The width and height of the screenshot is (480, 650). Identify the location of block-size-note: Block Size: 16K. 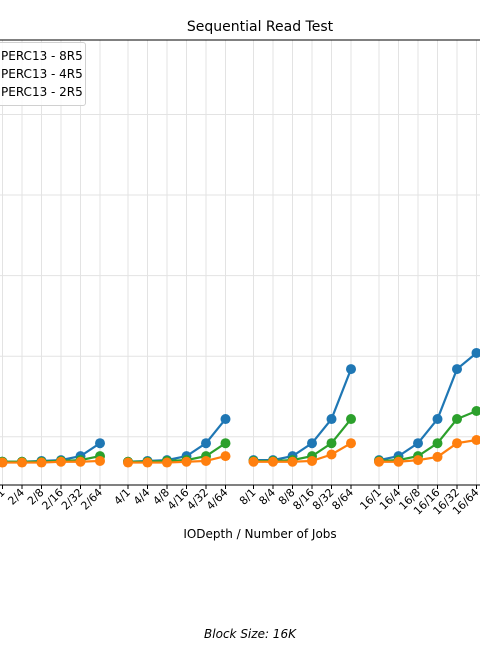
(250, 634).